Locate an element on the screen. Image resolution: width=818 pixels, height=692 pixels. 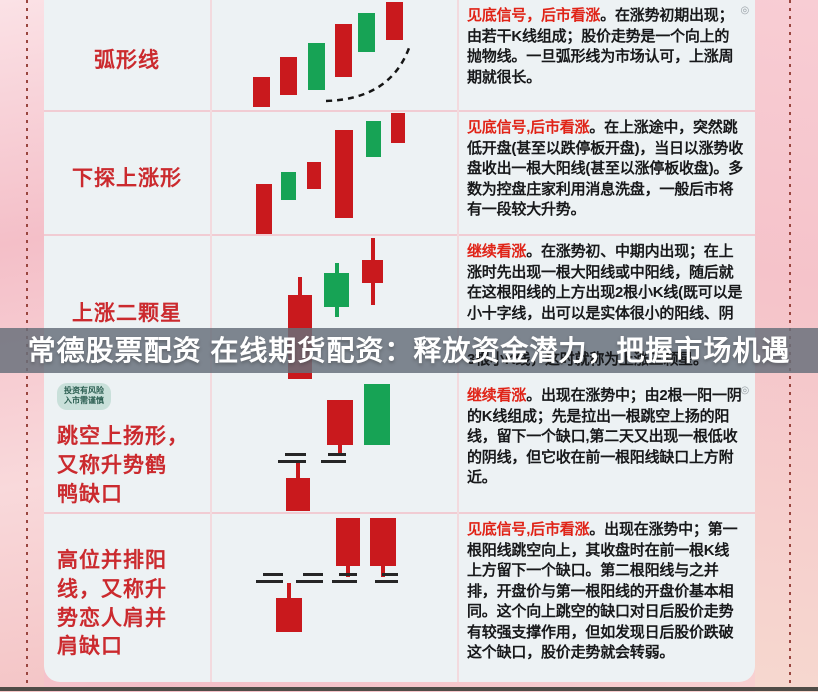
dashed-arc-icon is located at coordinates (368, 75).